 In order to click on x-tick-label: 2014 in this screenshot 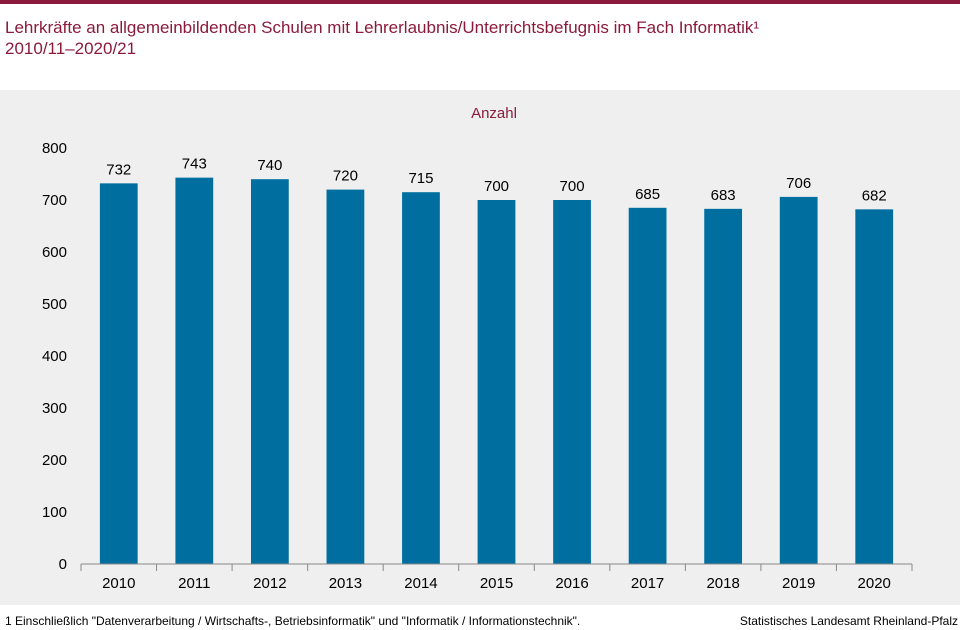, I will do `click(420, 583)`.